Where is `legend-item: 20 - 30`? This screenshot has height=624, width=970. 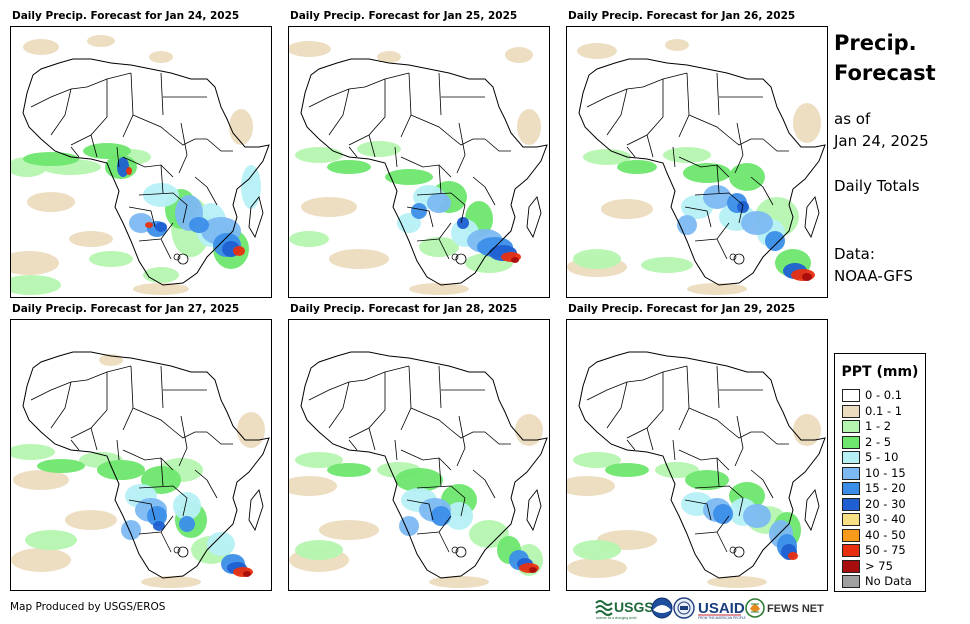 legend-item: 20 - 30 is located at coordinates (883, 504).